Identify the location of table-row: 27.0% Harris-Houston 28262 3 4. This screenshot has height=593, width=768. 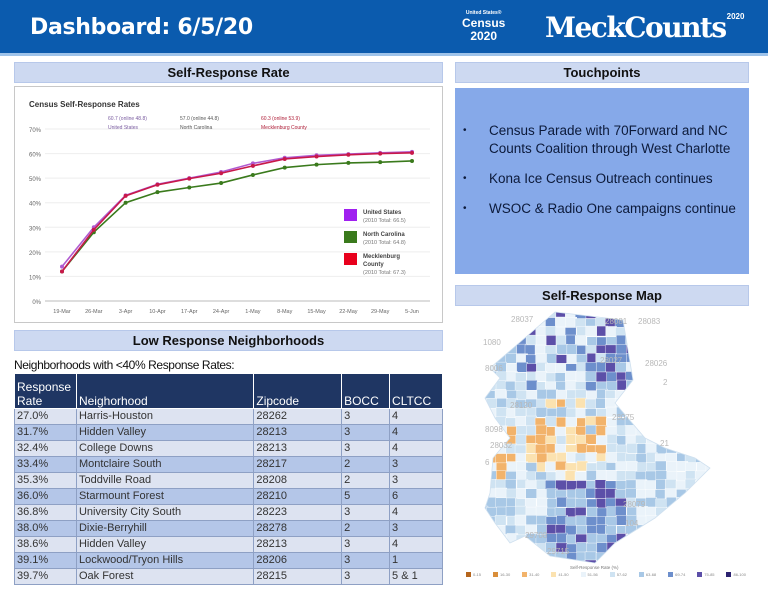
(228, 416).